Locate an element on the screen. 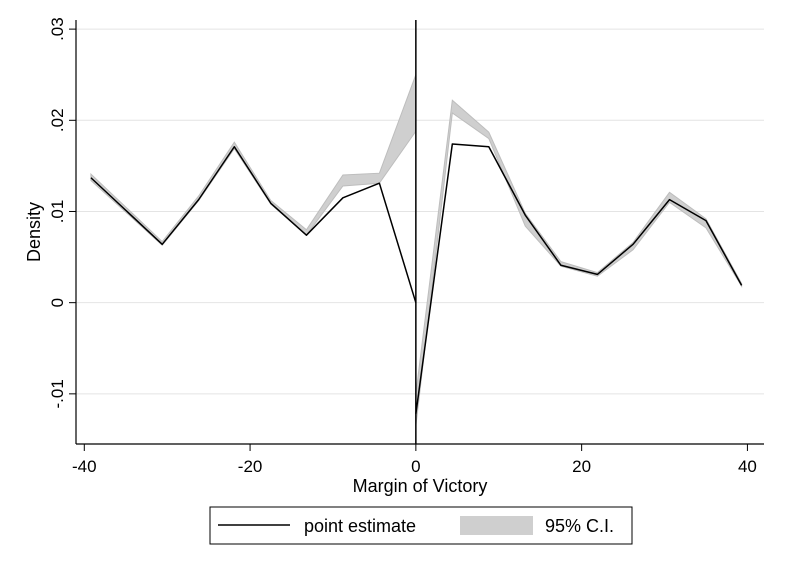  legend: point estimate 95% C.I. is located at coordinates (421, 525).